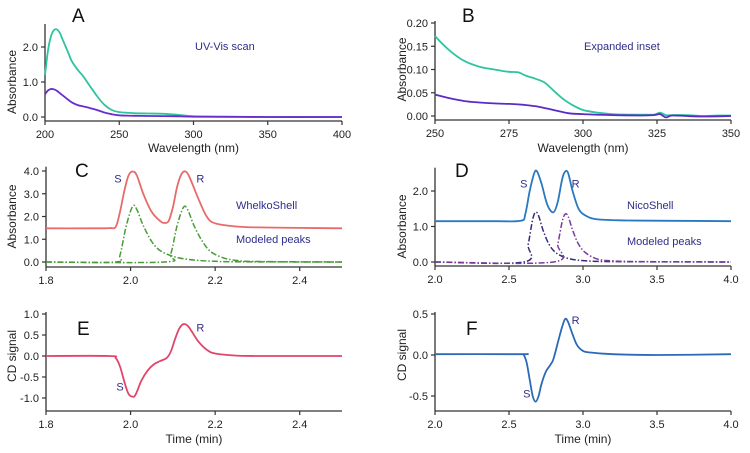 The width and height of the screenshot is (750, 453). Describe the element at coordinates (417, 24) in the screenshot. I see `y-tick-label: 0.20` at that location.